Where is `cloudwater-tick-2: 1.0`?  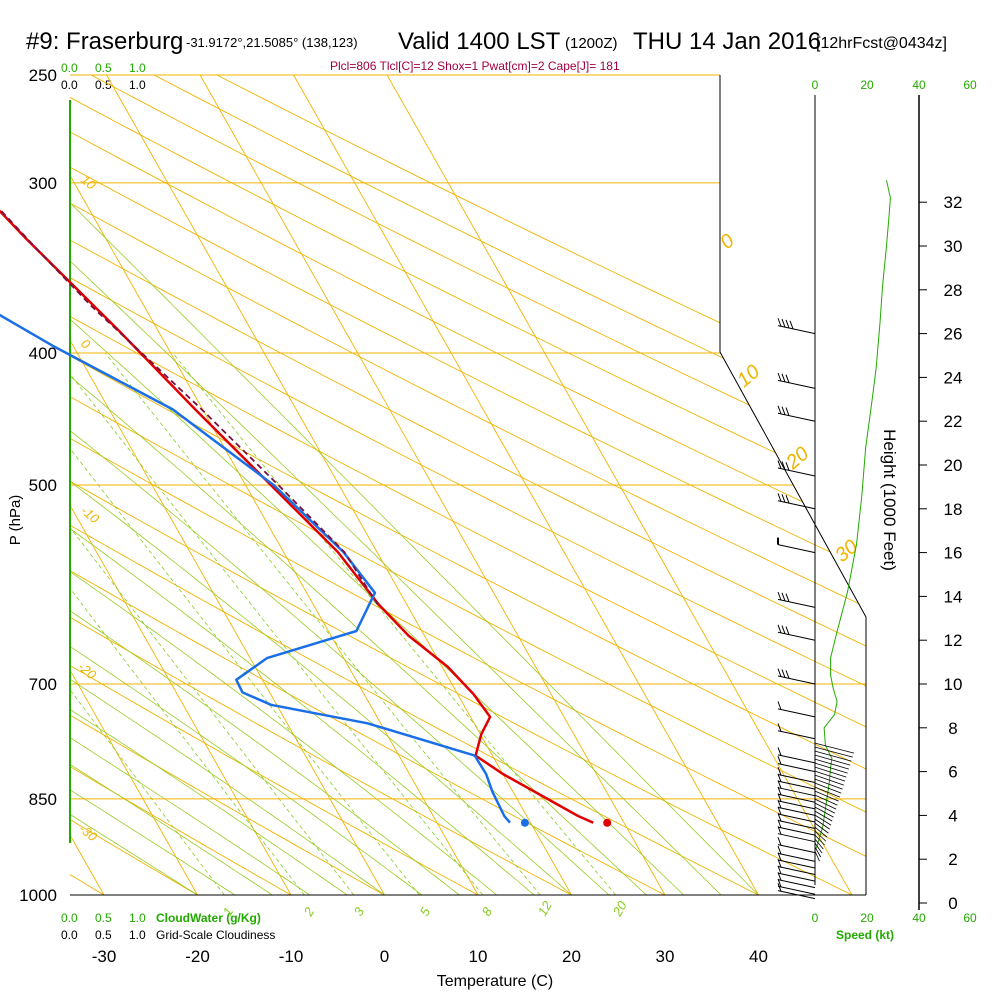 cloudwater-tick-2: 1.0 is located at coordinates (137, 68).